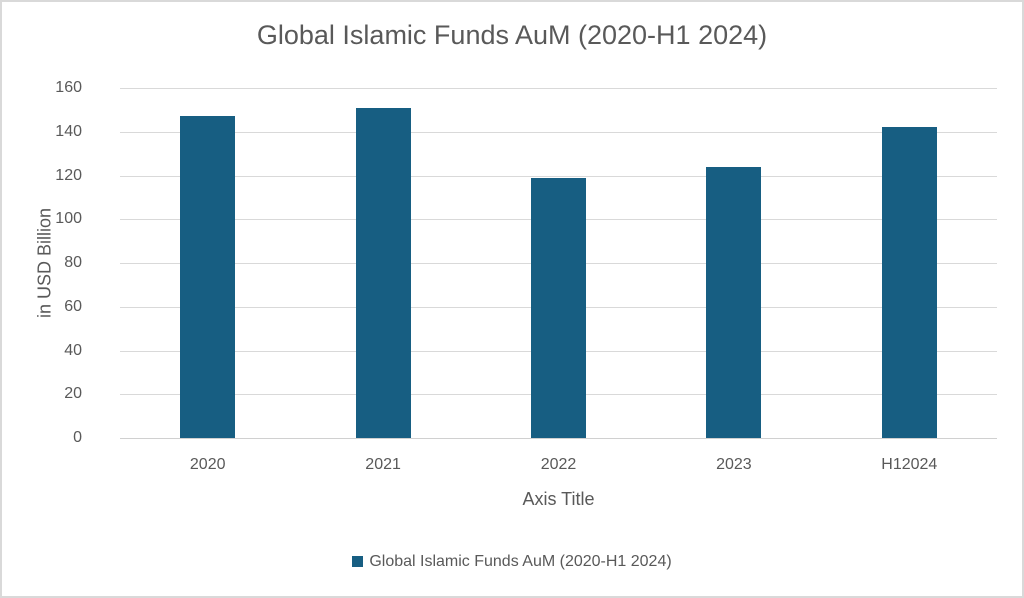 This screenshot has width=1024, height=598. I want to click on legend-label: Global Islamic Funds AuM (2020-H1 2024), so click(520, 561).